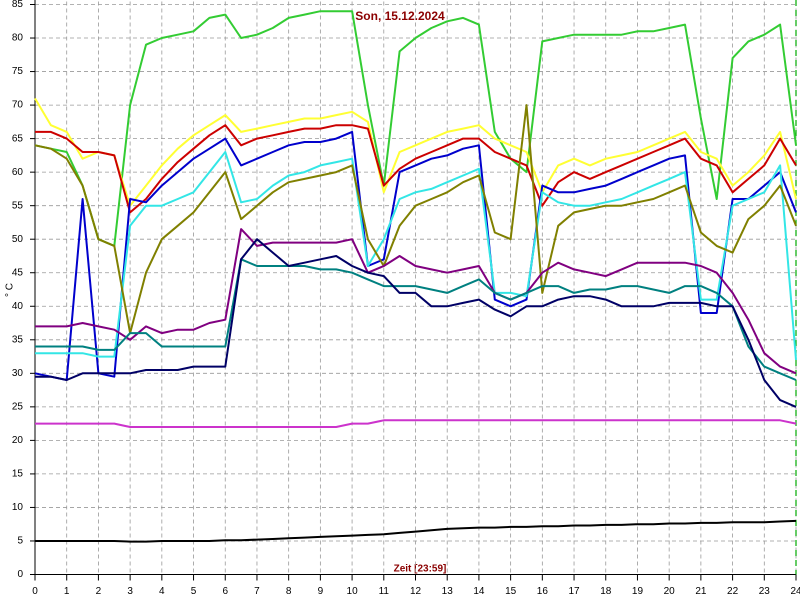 This screenshot has height=600, width=800. What do you see at coordinates (18, 339) in the screenshot?
I see `y-tick-label: 35` at bounding box center [18, 339].